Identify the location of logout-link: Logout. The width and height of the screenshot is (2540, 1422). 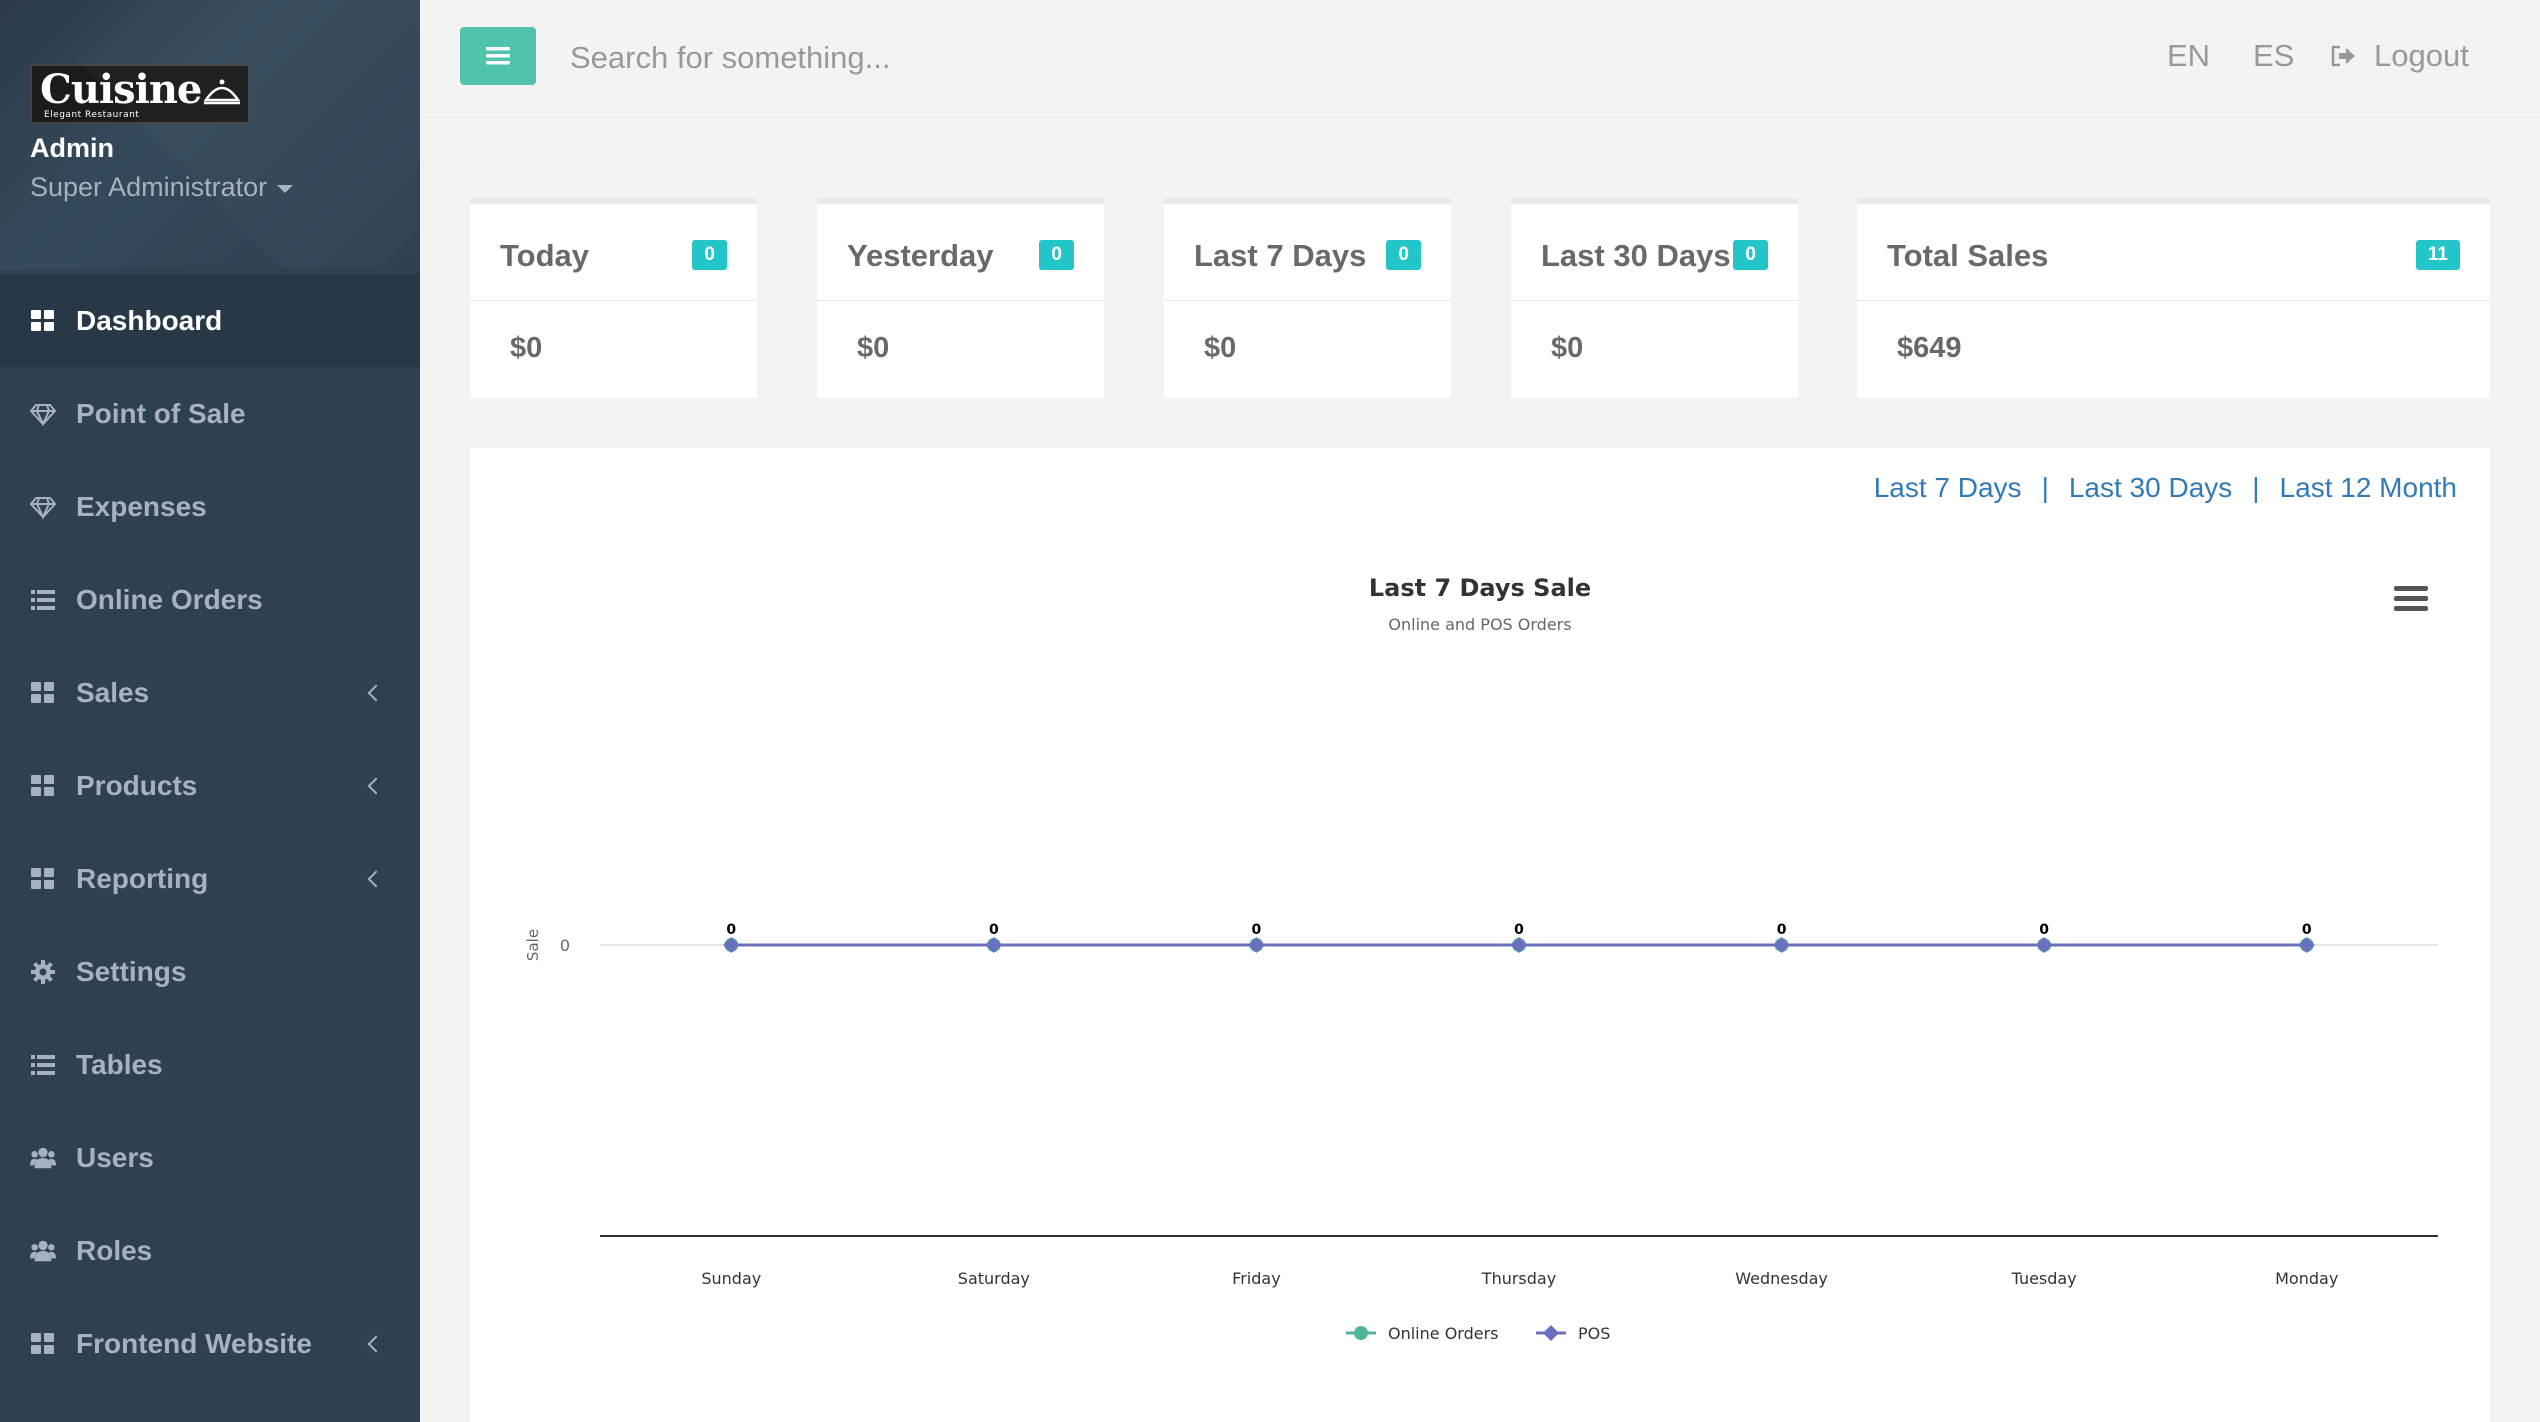
(2399, 56).